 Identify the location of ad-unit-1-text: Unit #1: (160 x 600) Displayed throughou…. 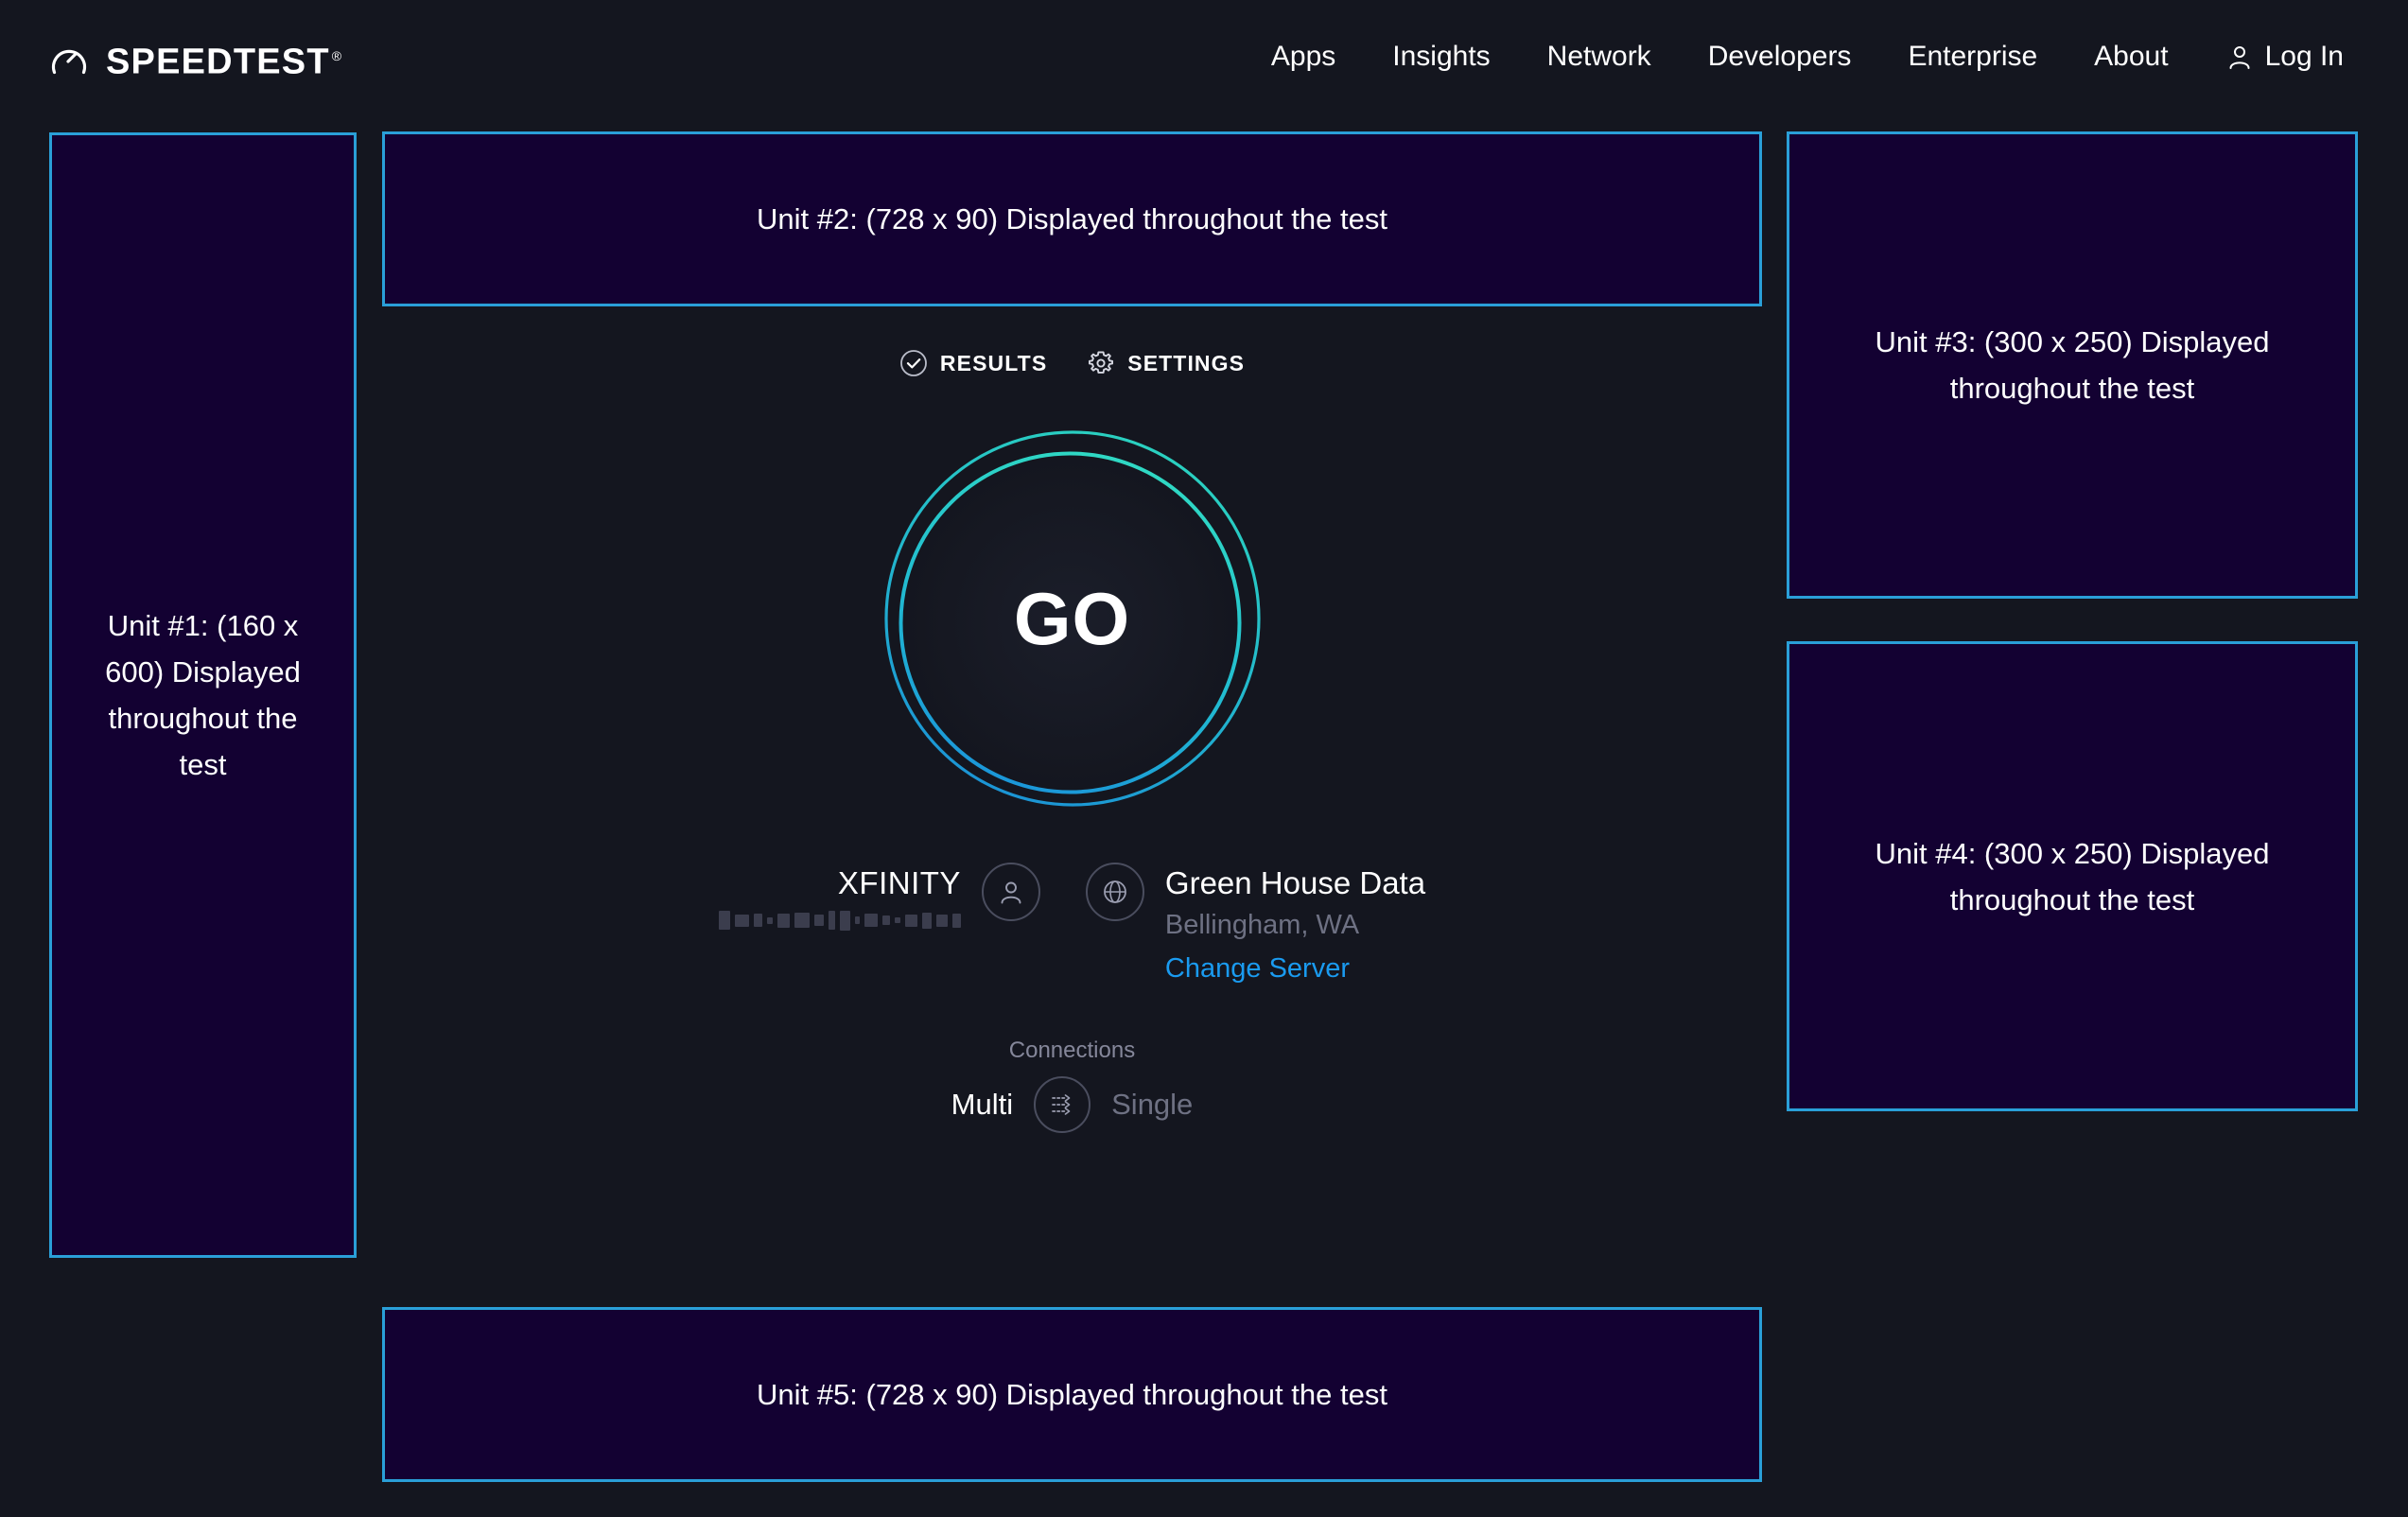
(203, 695).